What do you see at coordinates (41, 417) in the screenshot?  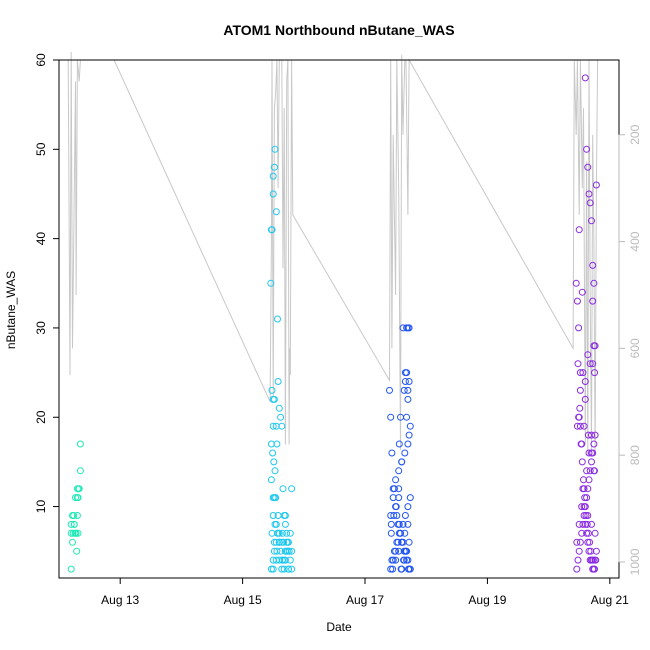 I see `y-tick-label: 20` at bounding box center [41, 417].